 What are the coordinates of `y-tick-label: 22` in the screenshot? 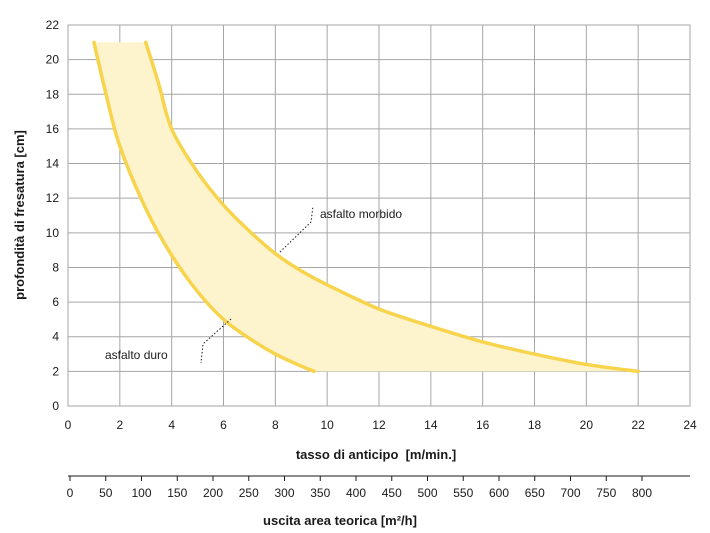 It's located at (53, 25).